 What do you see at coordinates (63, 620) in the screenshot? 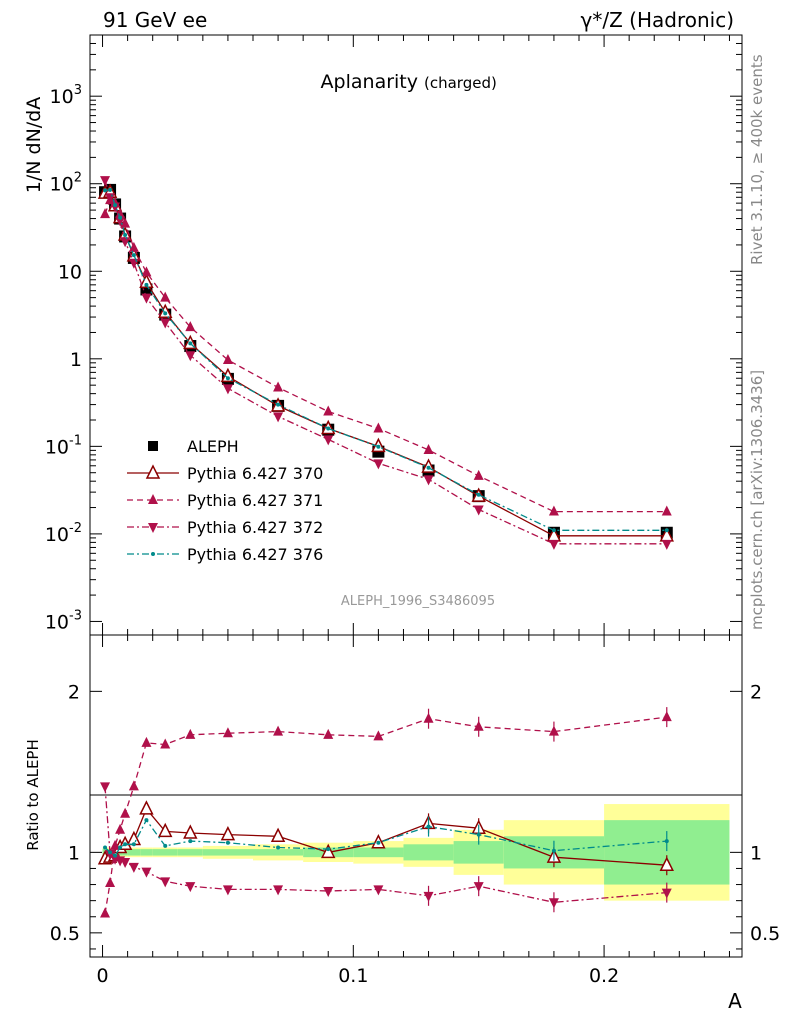
I see `ytick-label: 10⁻³` at bounding box center [63, 620].